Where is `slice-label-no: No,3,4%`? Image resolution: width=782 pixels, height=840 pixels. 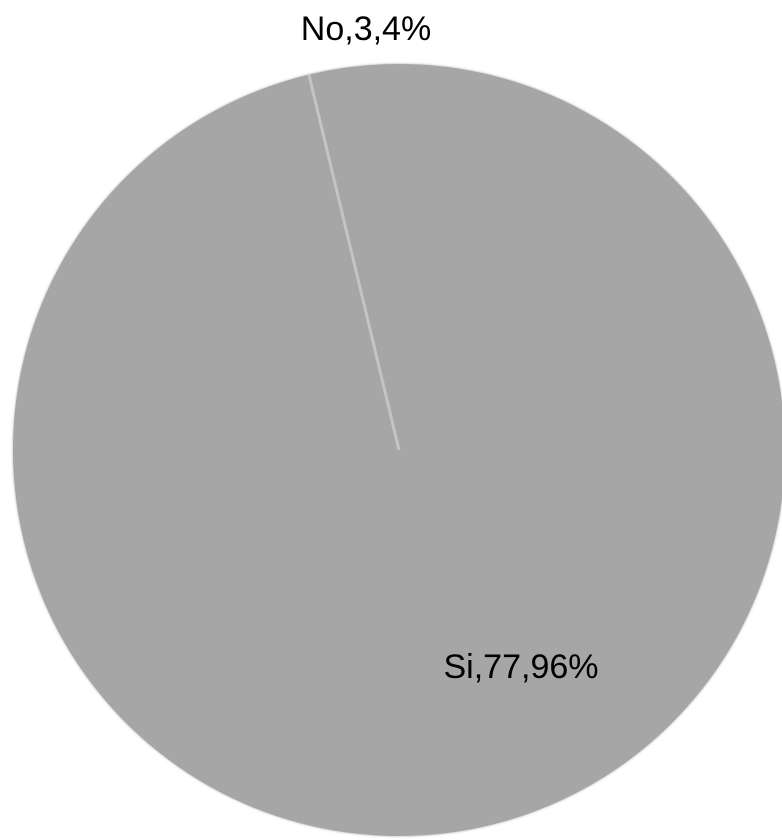 slice-label-no: No,3,4% is located at coordinates (366, 29).